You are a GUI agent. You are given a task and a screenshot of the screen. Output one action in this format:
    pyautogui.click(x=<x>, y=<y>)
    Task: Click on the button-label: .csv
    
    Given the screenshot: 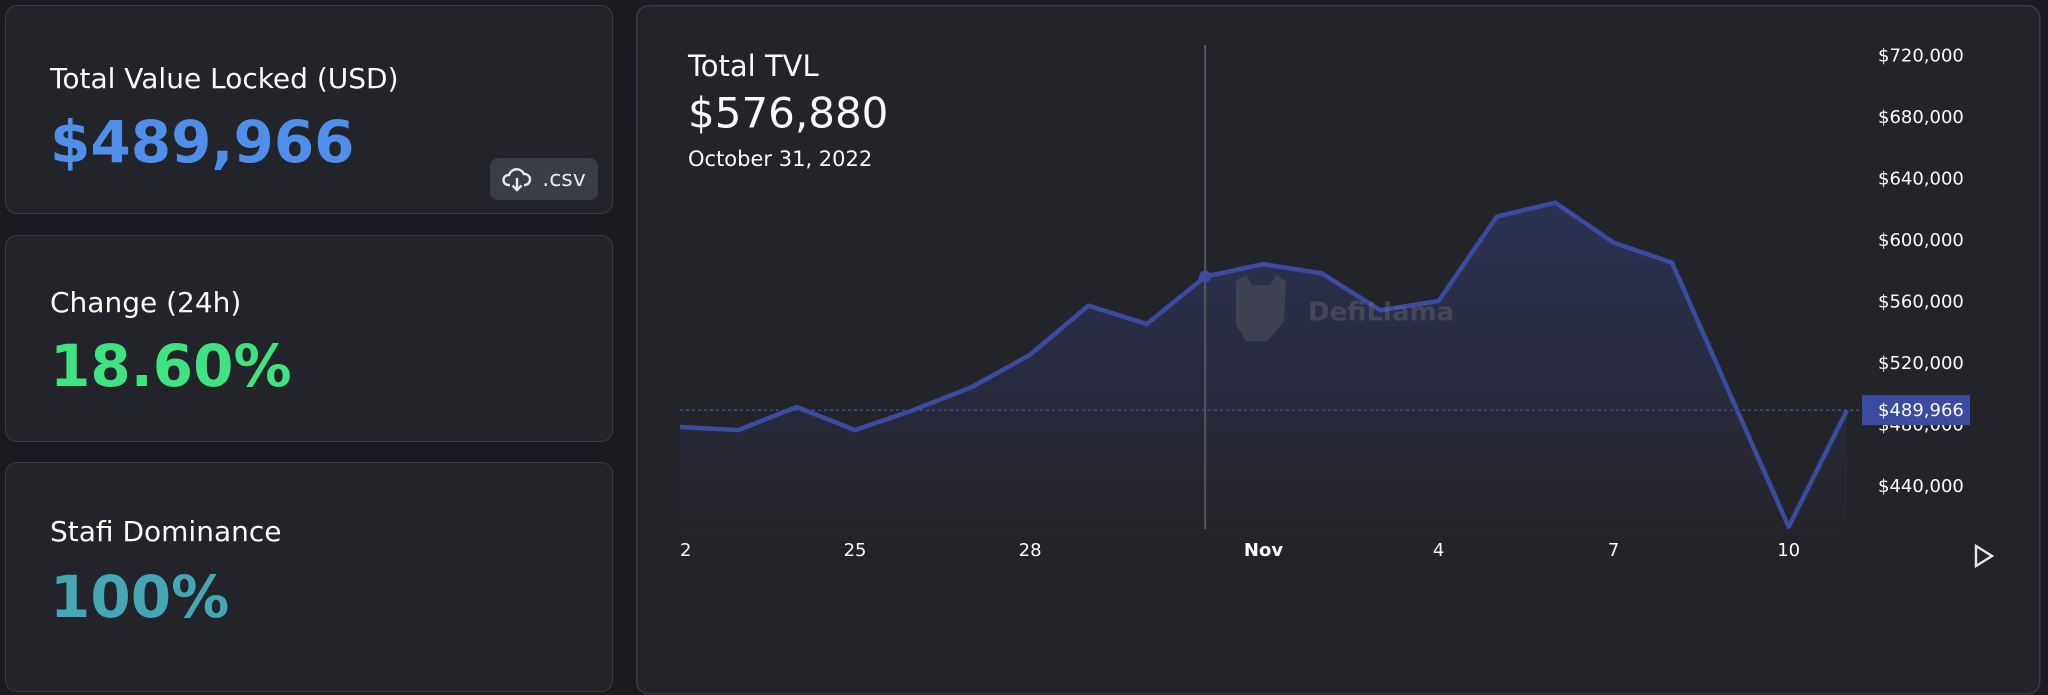 What is the action you would take?
    pyautogui.click(x=564, y=179)
    